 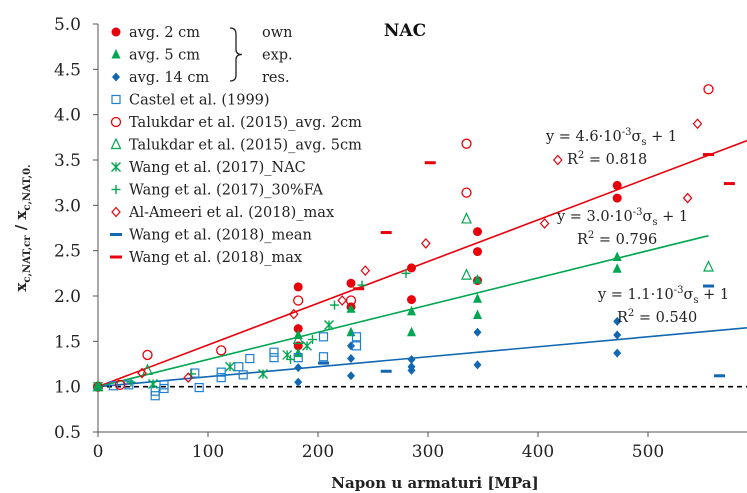 I want to click on fit-r2-1: R2 = 0.796, so click(x=617, y=239).